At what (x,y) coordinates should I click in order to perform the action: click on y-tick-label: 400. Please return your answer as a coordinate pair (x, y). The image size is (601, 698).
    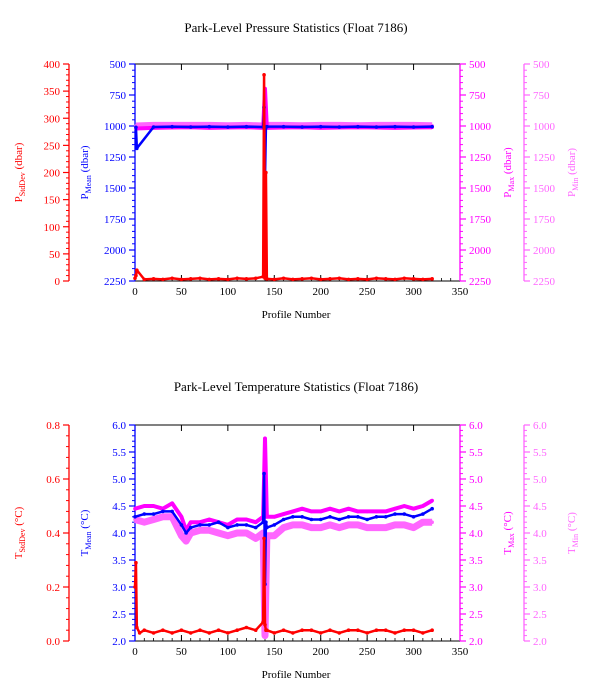
    Looking at the image, I should click on (52, 65).